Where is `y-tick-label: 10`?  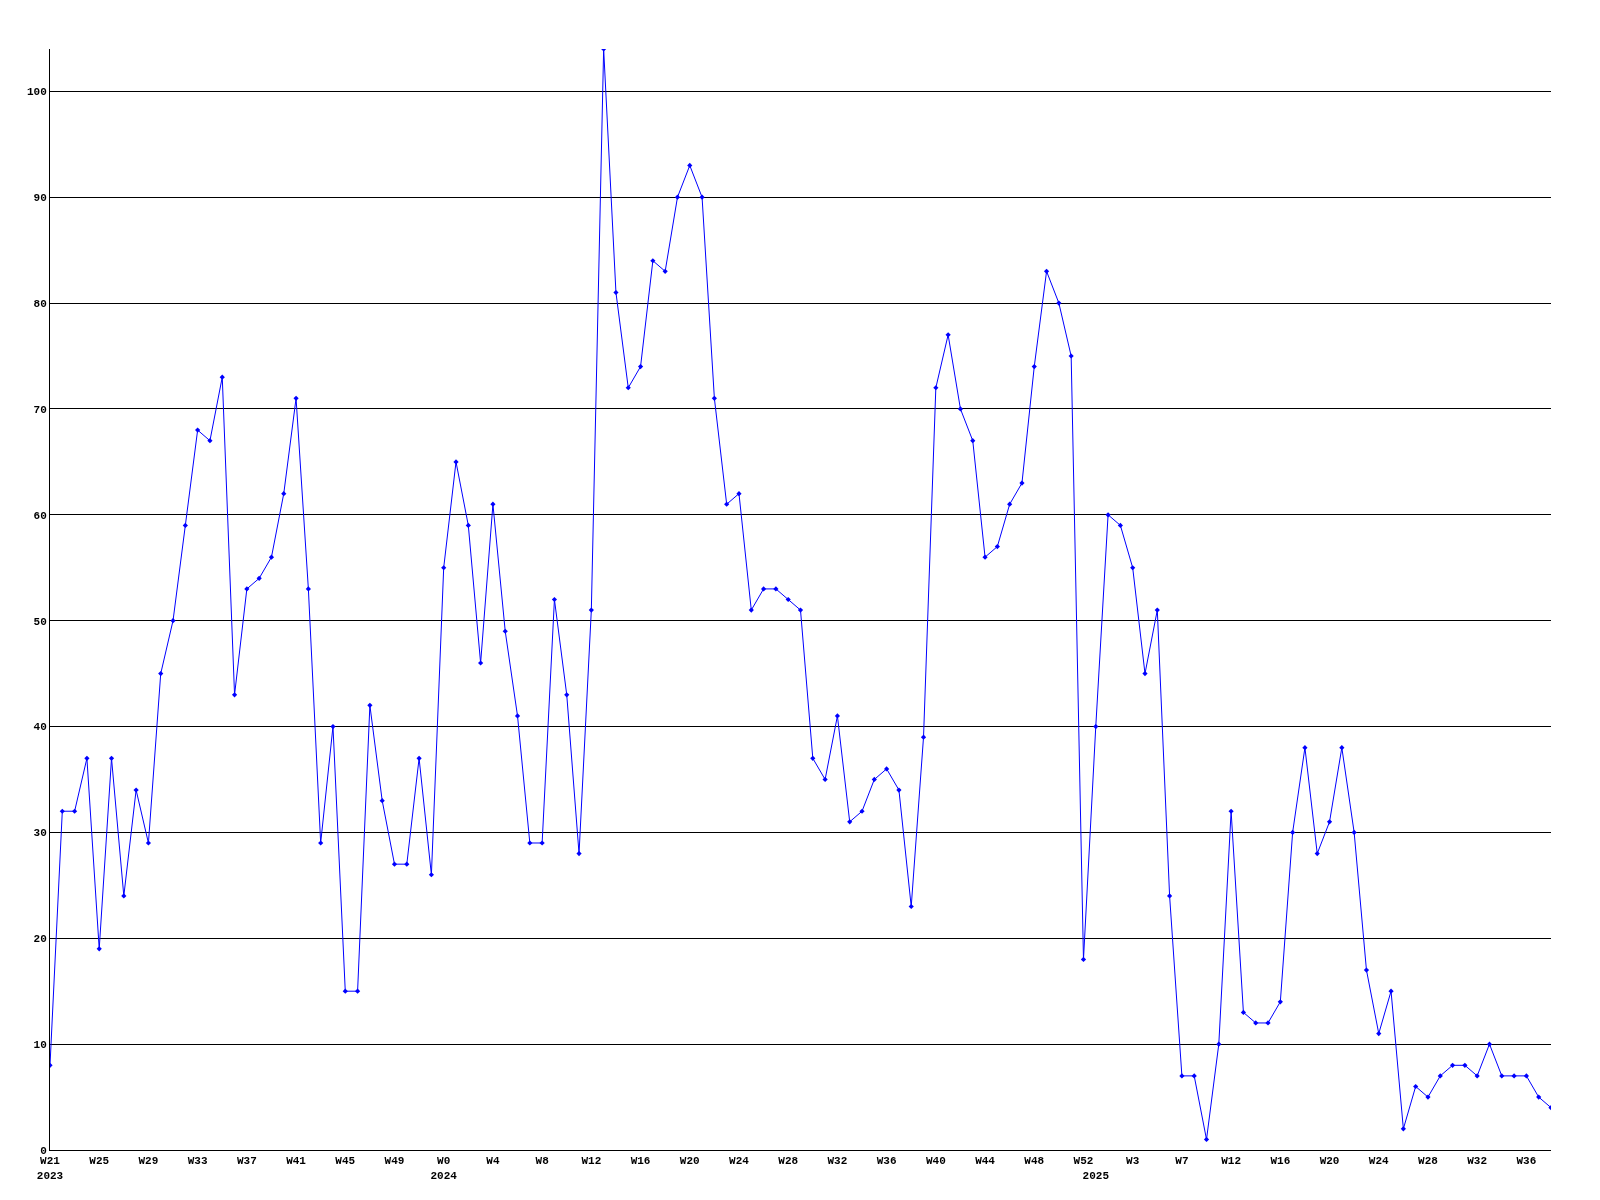 y-tick-label: 10 is located at coordinates (40, 1044).